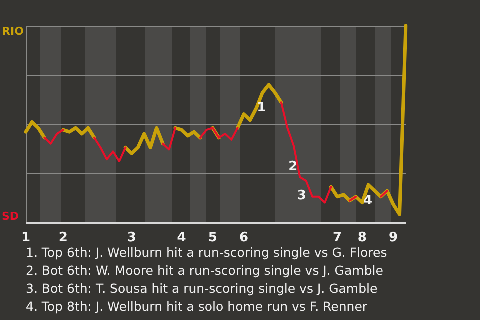  Describe the element at coordinates (13, 31) in the screenshot. I see `text: RIO` at that location.